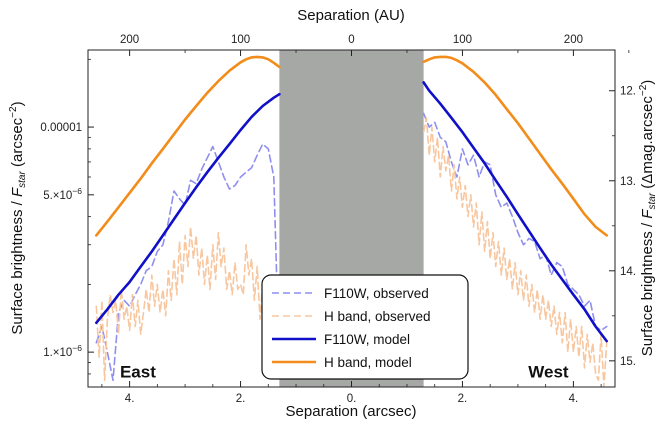  What do you see at coordinates (376, 293) in the screenshot?
I see `legend-label-f110w-observed: F110W, observed` at bounding box center [376, 293].